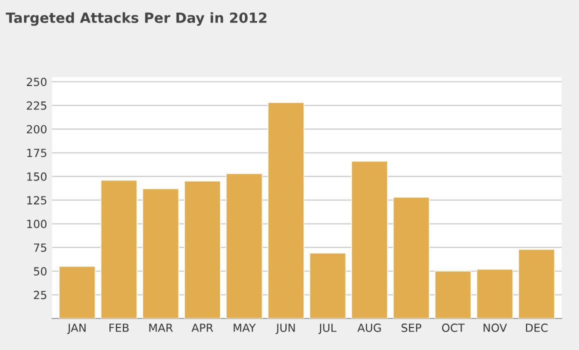 This screenshot has width=579, height=350. Describe the element at coordinates (369, 328) in the screenshot. I see `x-tick-label: AUG` at that location.